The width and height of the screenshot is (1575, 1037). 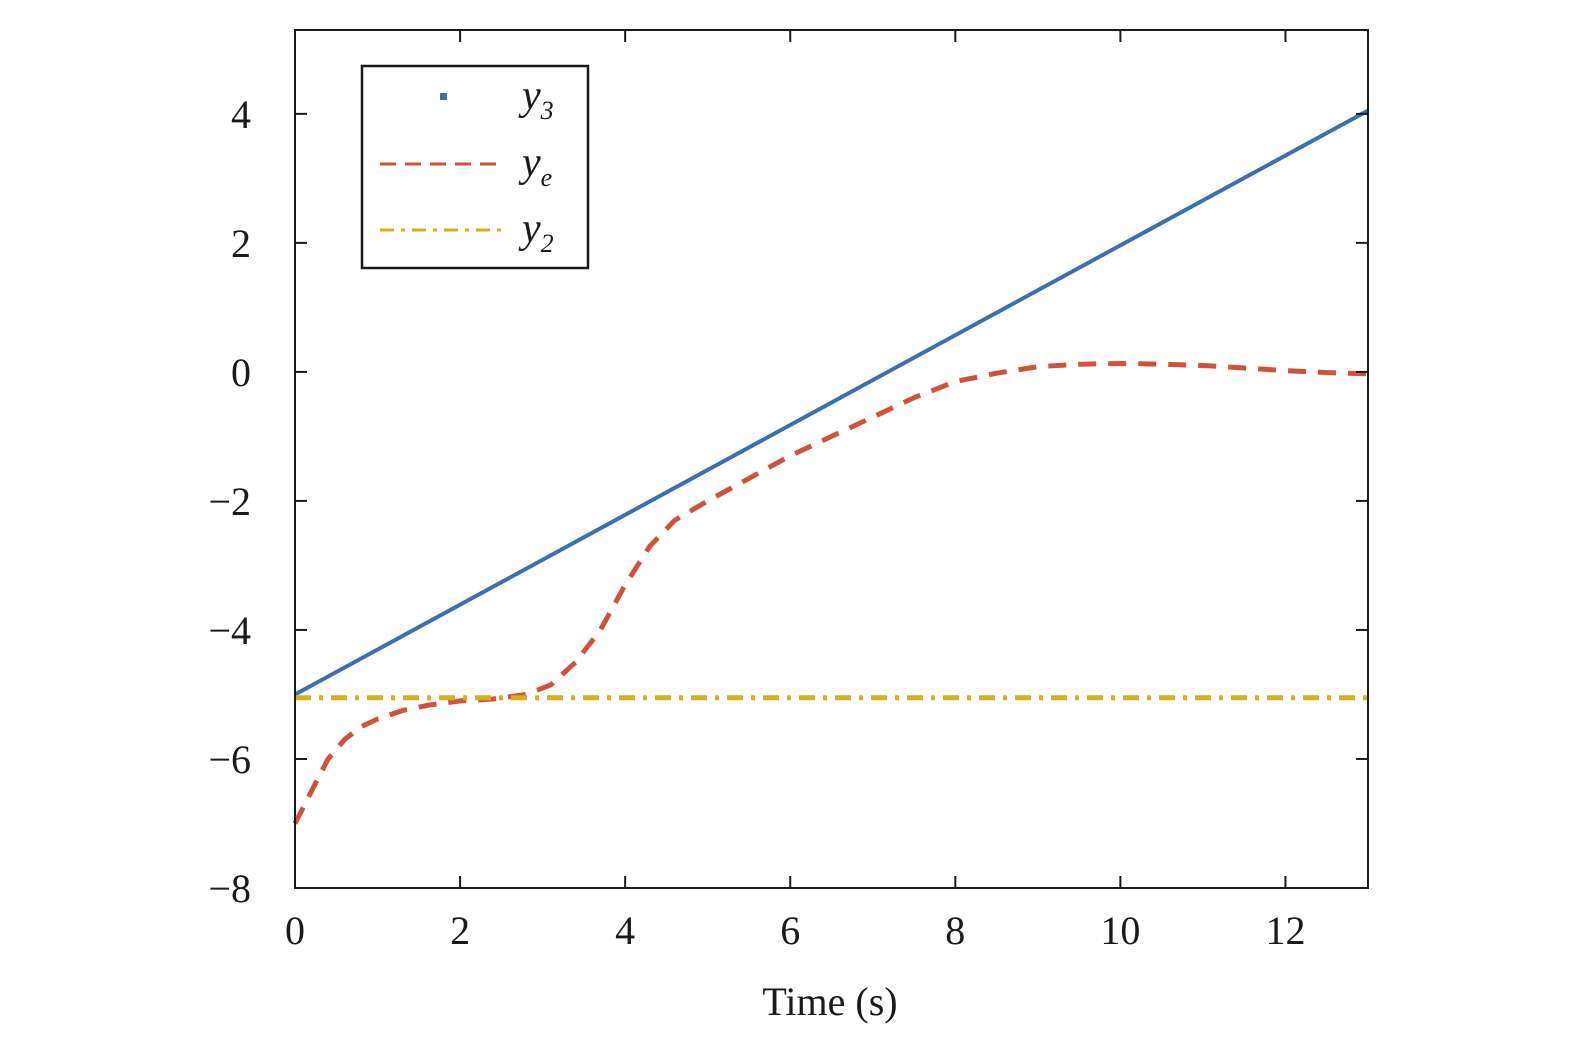 What do you see at coordinates (229, 501) in the screenshot?
I see `y-tick-label: −2` at bounding box center [229, 501].